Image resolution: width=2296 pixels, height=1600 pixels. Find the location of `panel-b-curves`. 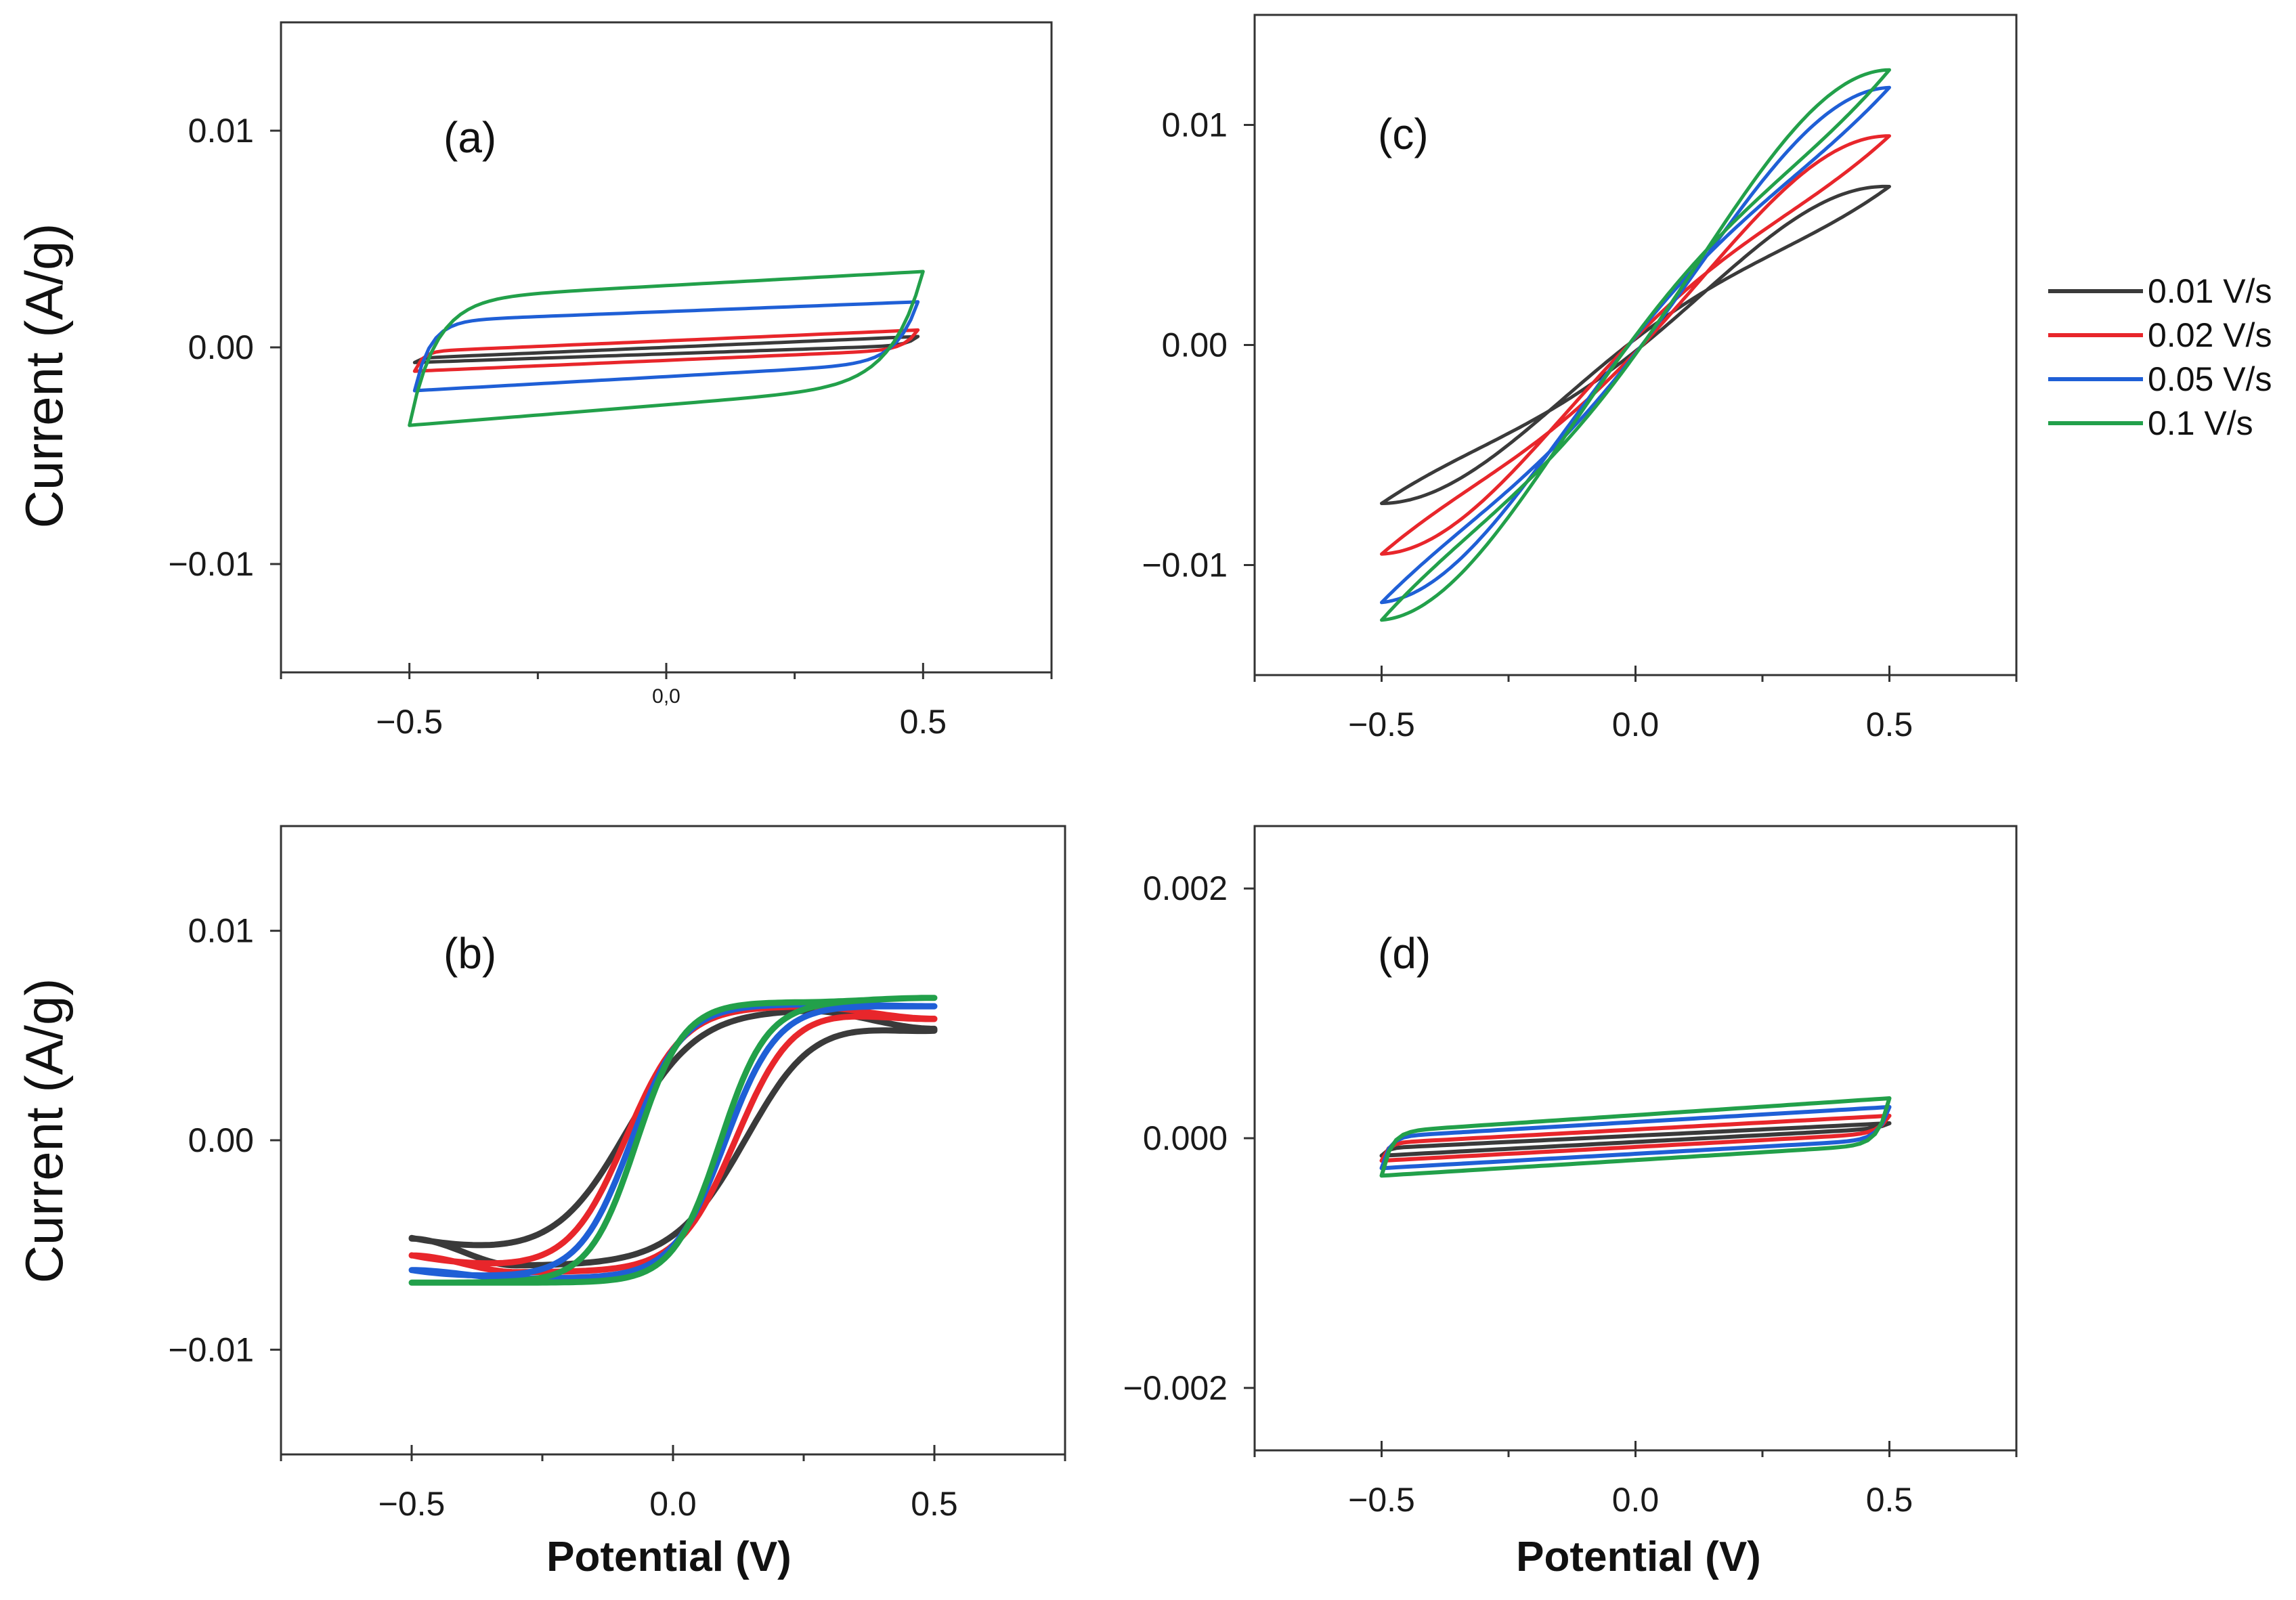

panel-b-curves is located at coordinates (673, 1140).